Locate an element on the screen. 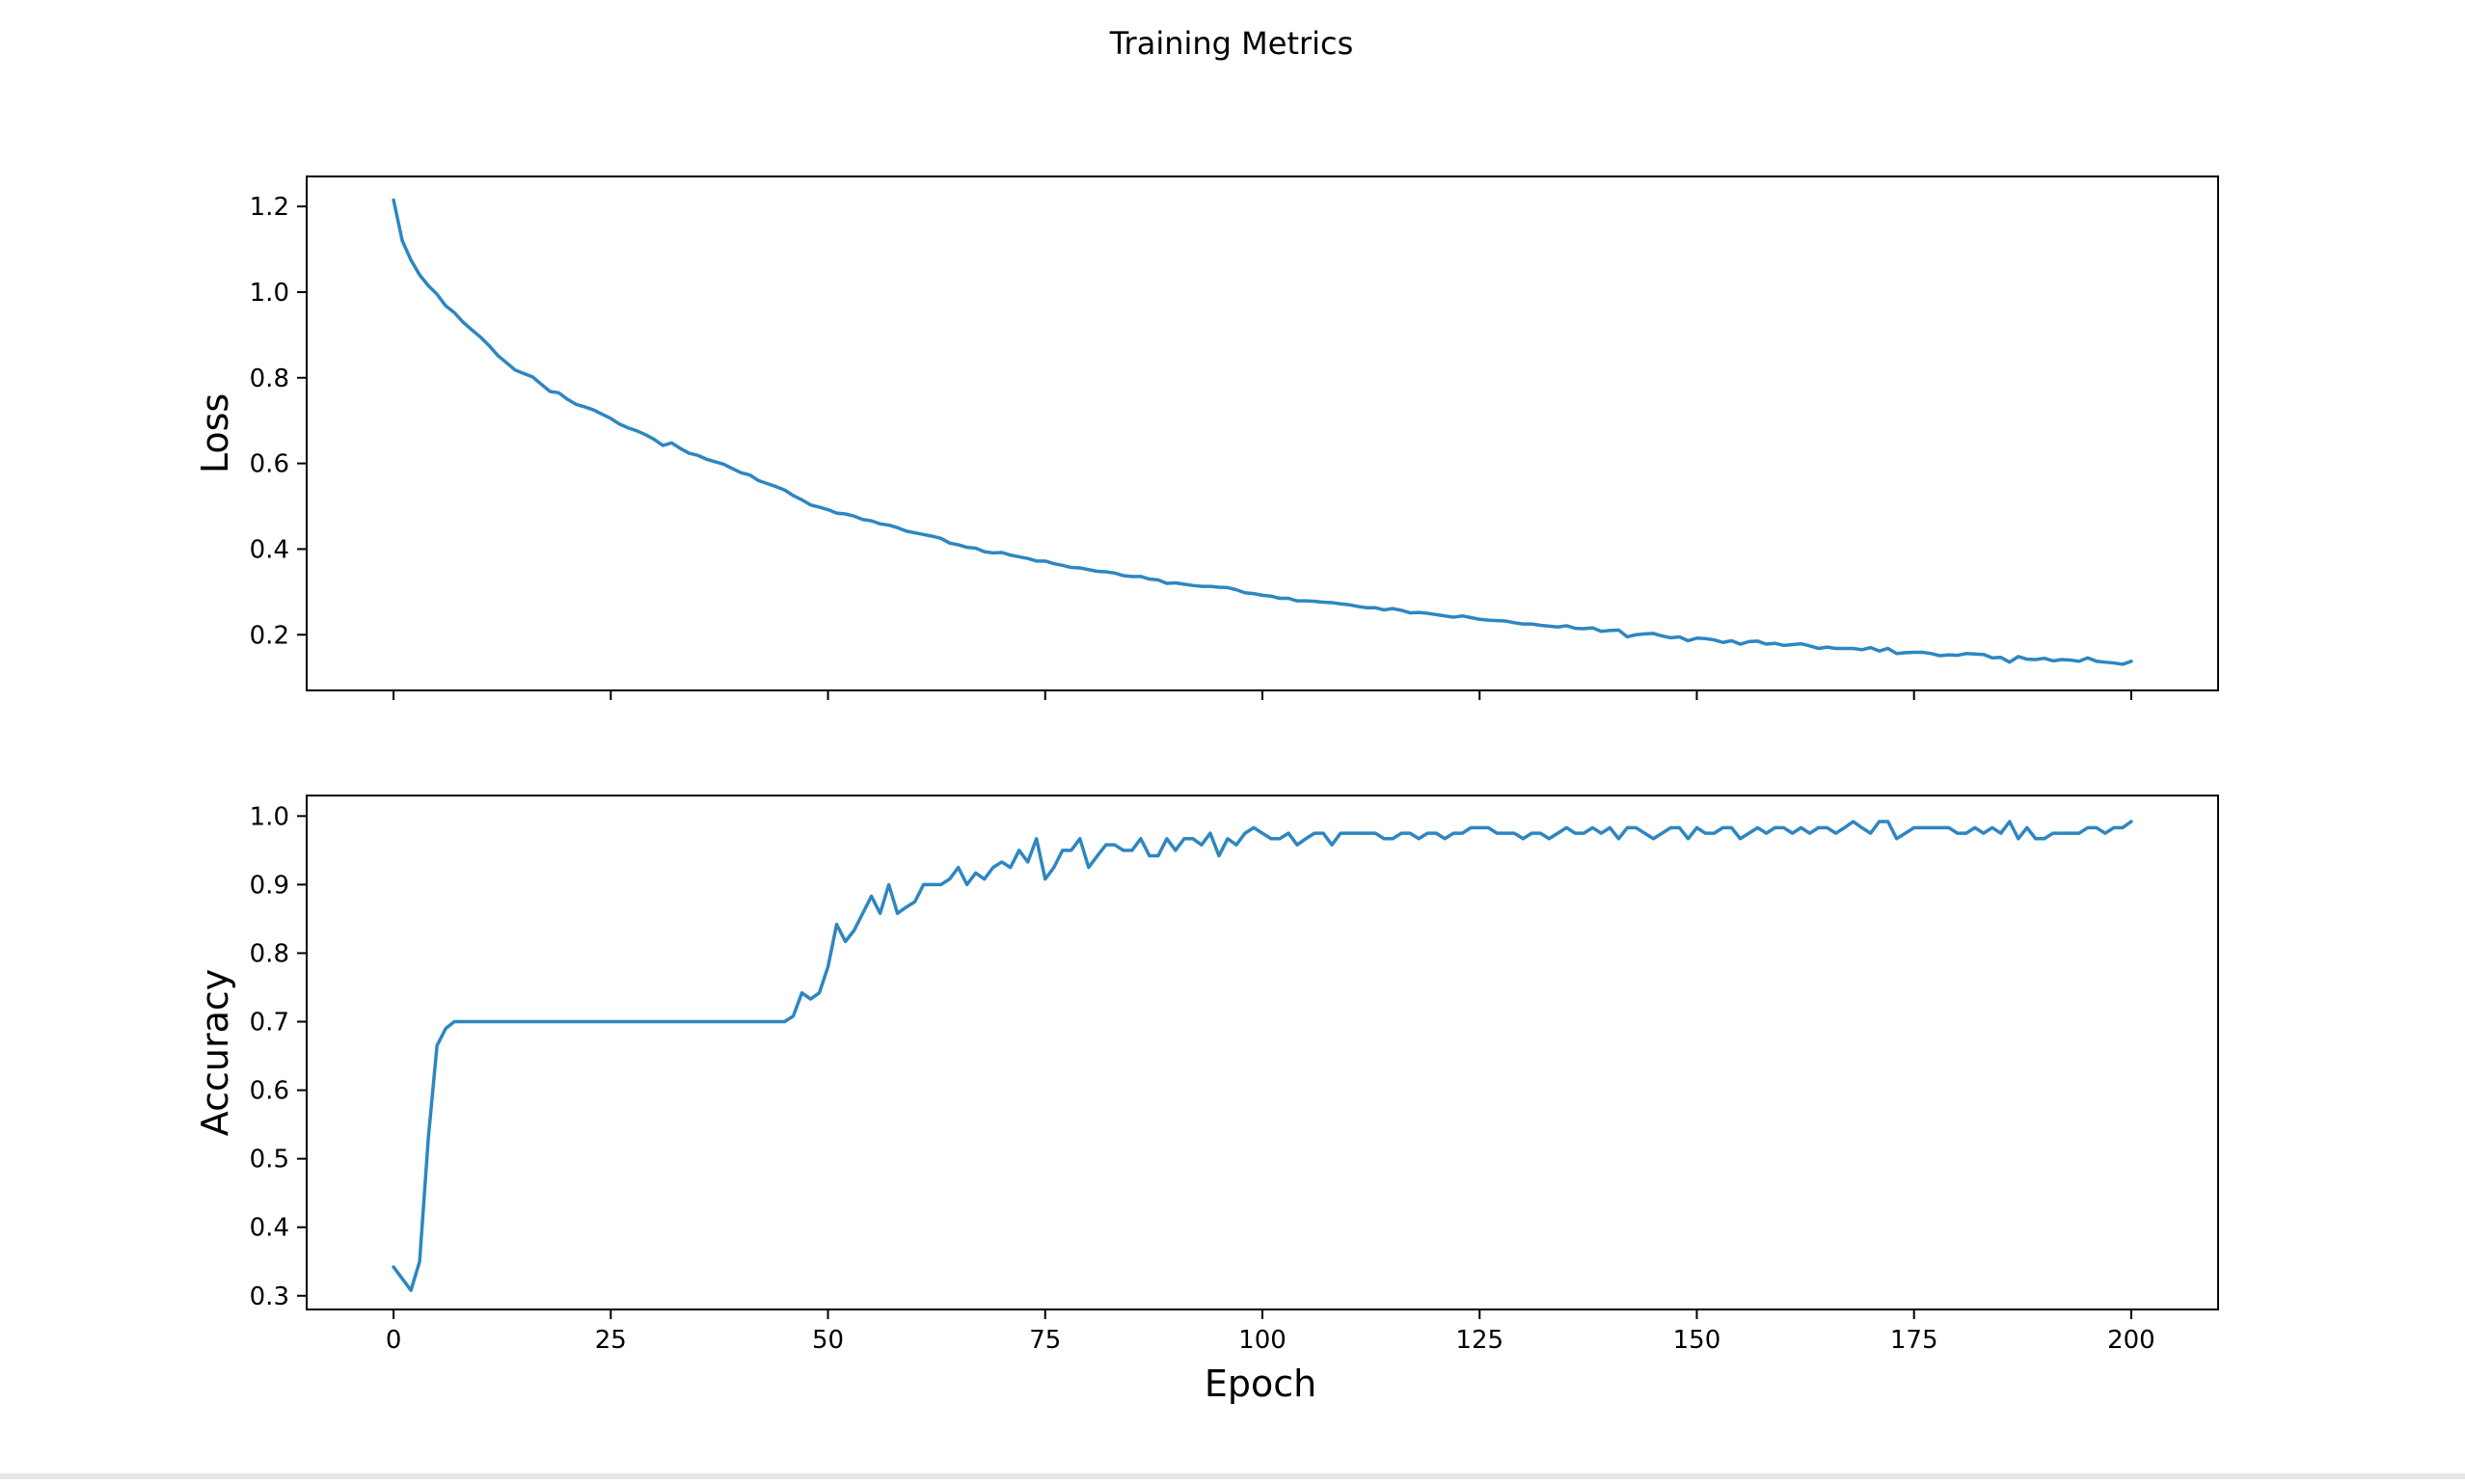 The width and height of the screenshot is (2465, 1484). loss-y-tick-label: 0.8 is located at coordinates (269, 378).